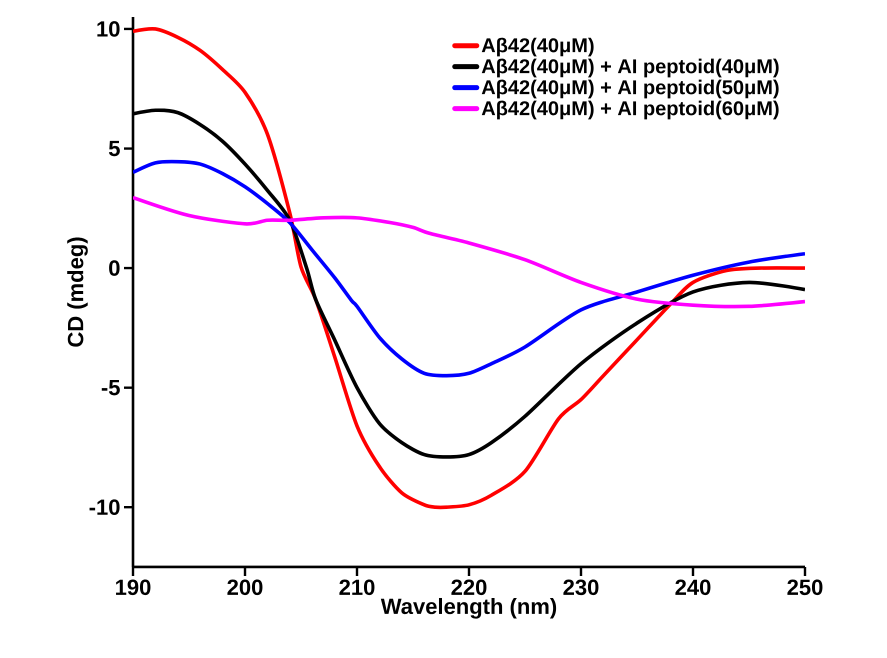 Image resolution: width=887 pixels, height=658 pixels. I want to click on x-tick-label: 200, so click(244, 588).